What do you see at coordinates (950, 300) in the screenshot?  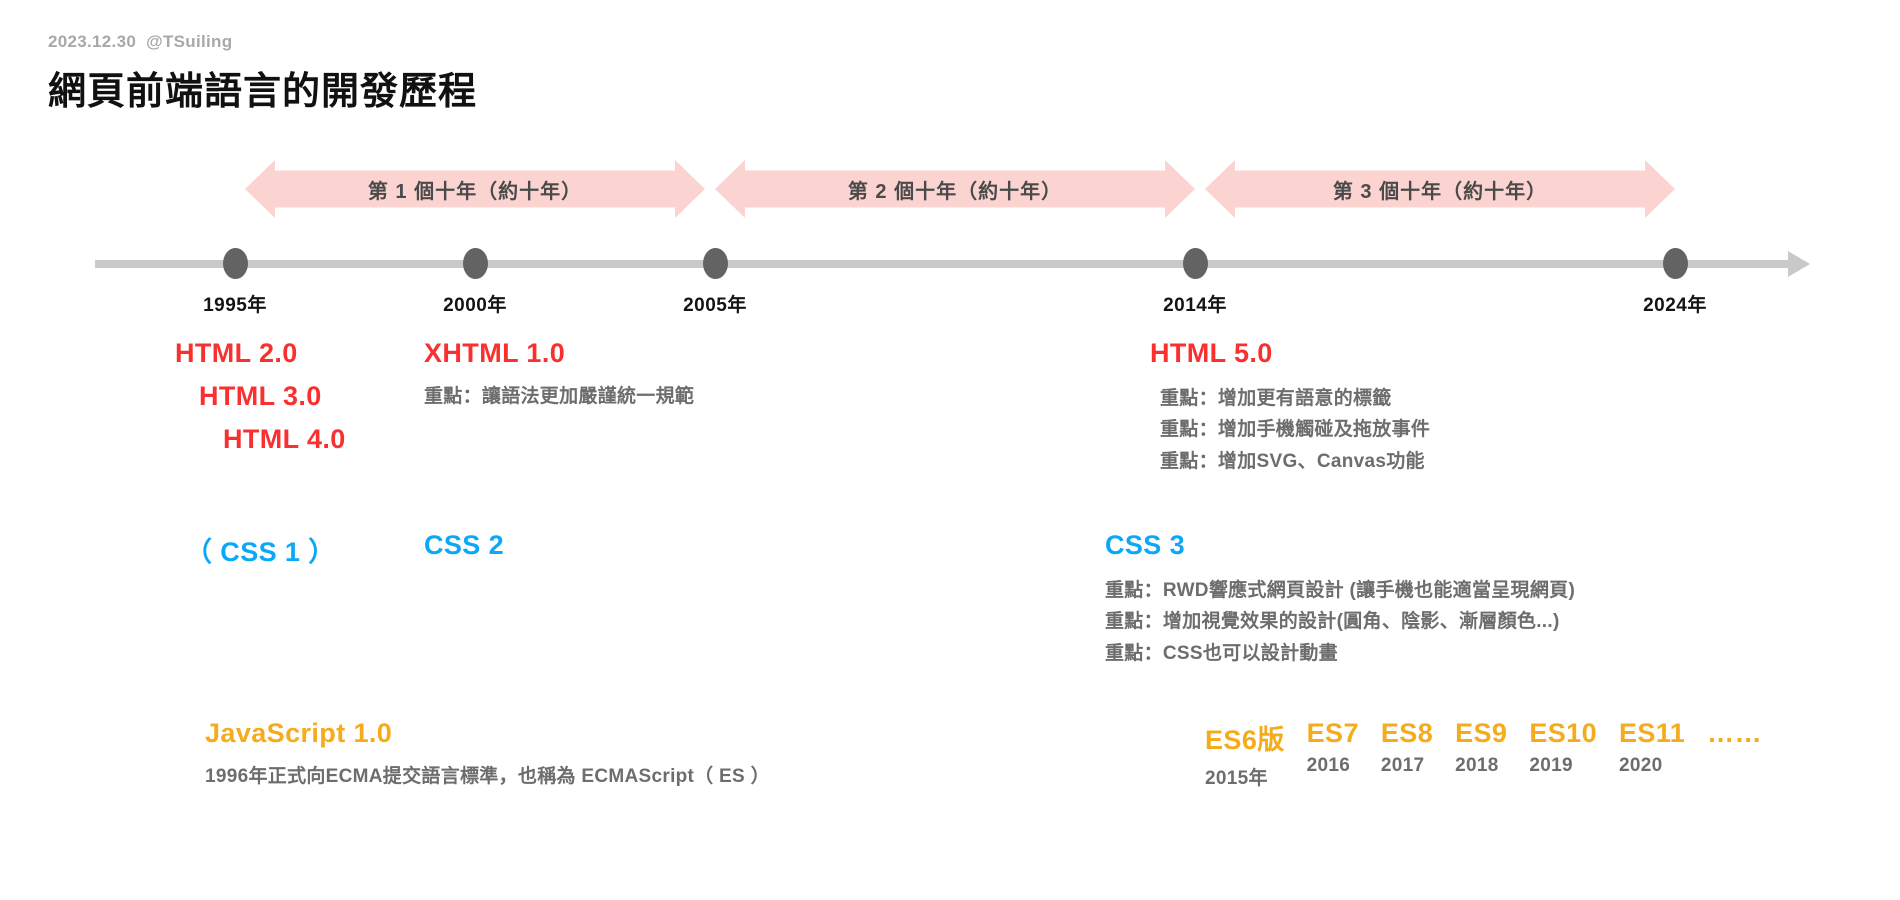 I see `timeline-axis: 1995年 2000年 2005年 2014年 2024年` at bounding box center [950, 300].